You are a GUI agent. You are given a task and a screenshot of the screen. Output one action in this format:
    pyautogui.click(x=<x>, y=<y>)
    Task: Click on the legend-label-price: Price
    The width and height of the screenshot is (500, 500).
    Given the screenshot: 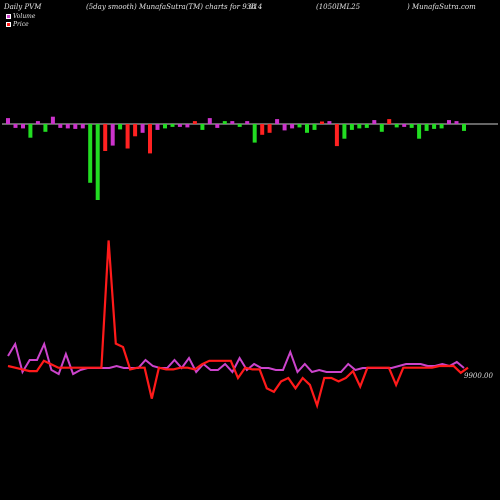 What is the action you would take?
    pyautogui.click(x=21, y=24)
    